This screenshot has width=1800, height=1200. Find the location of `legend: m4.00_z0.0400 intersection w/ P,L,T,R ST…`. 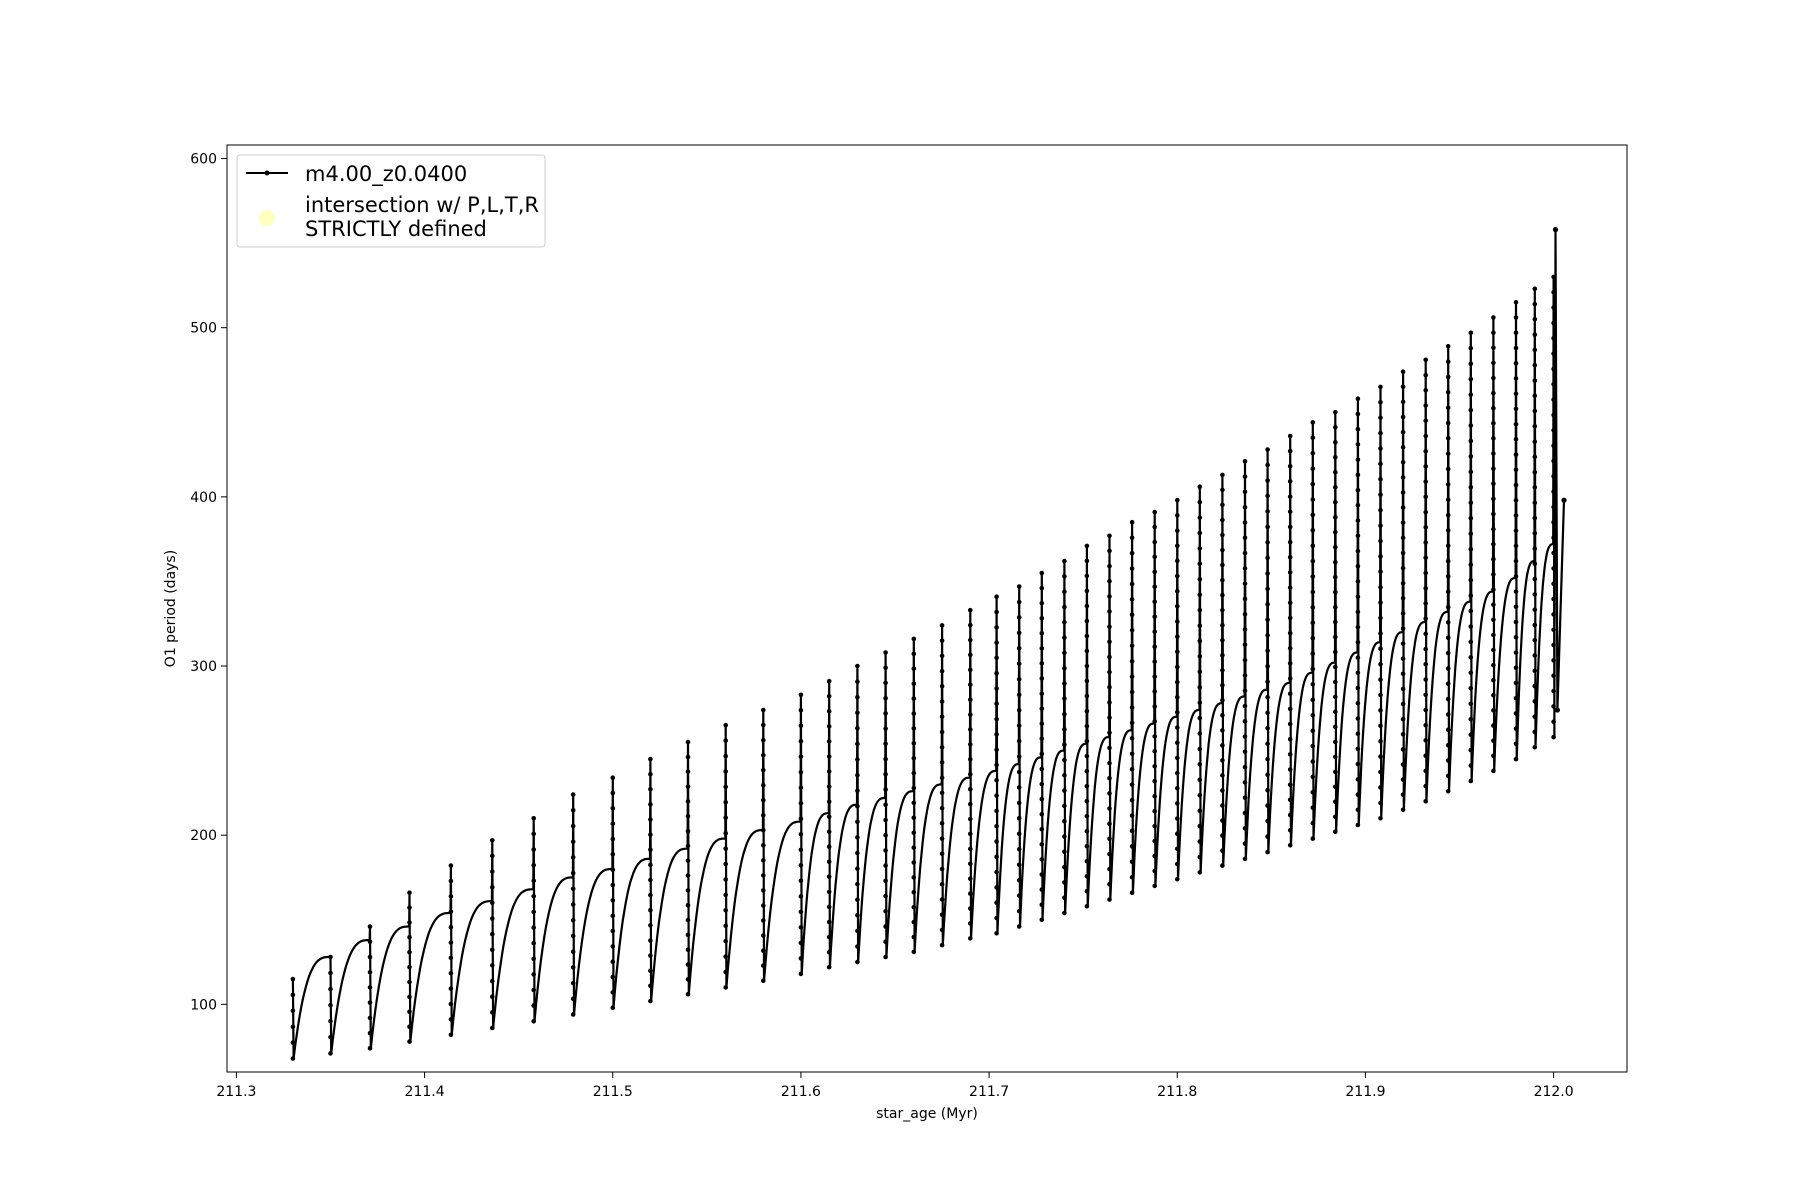

legend: m4.00_z0.0400 intersection w/ P,L,T,R ST… is located at coordinates (391, 201).